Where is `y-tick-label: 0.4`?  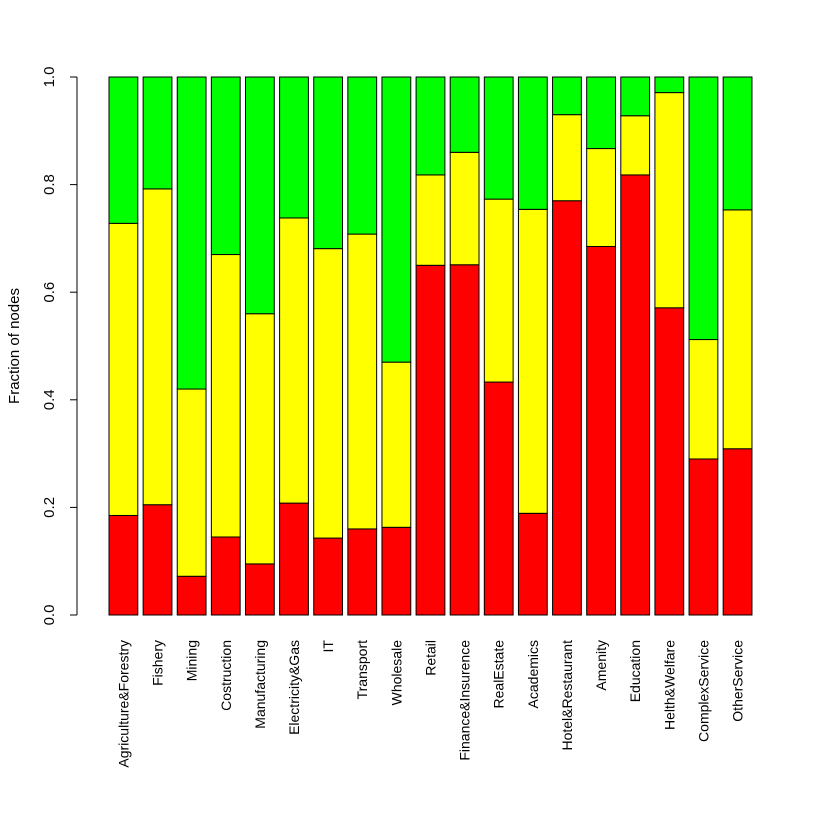
y-tick-label: 0.4 is located at coordinates (49, 399).